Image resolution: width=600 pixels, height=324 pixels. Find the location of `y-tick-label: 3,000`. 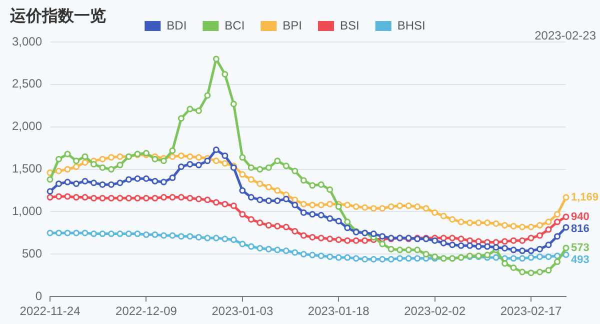

y-tick-label: 3,000 is located at coordinates (27, 41).